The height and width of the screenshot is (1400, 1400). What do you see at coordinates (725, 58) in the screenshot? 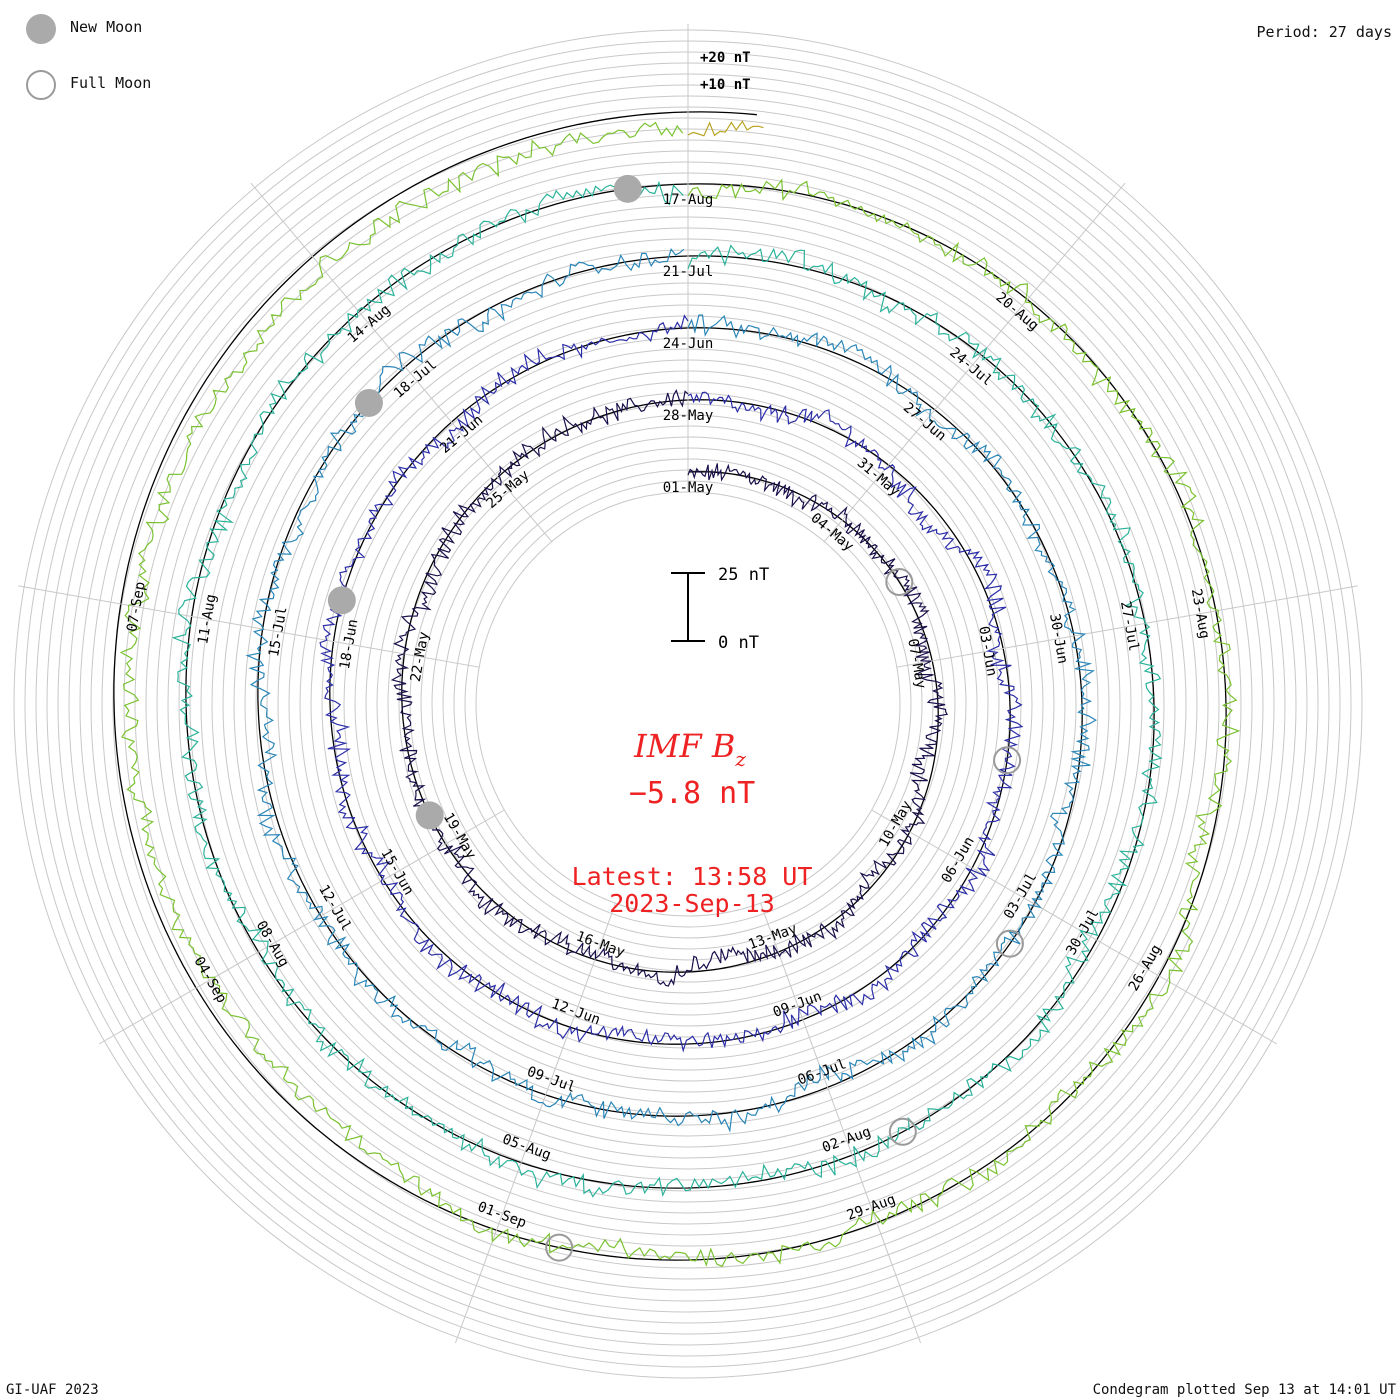
I see `ring-label-20nt: +20 nT` at bounding box center [725, 58].